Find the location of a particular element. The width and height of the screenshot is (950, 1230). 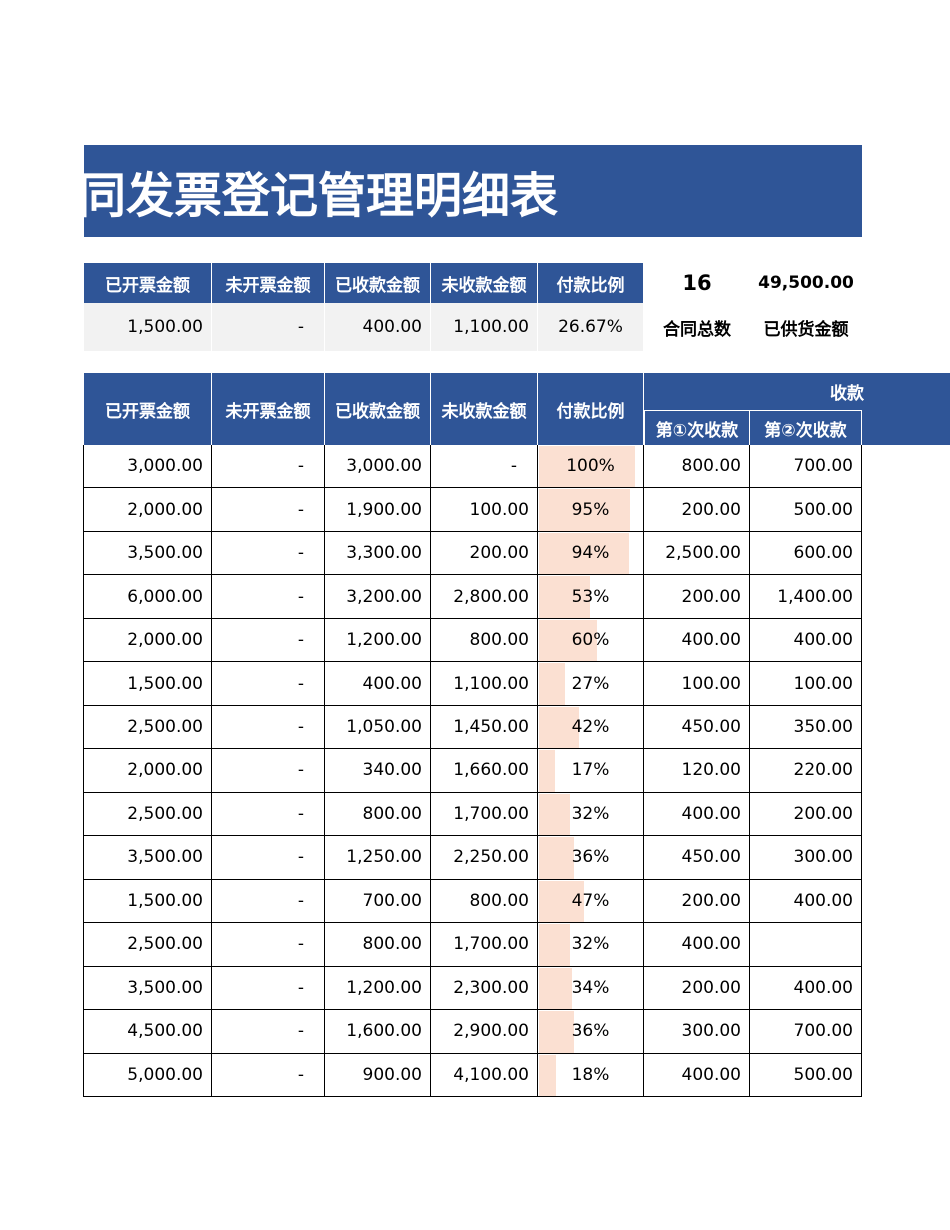

ratio-cell: 100% is located at coordinates (591, 467).